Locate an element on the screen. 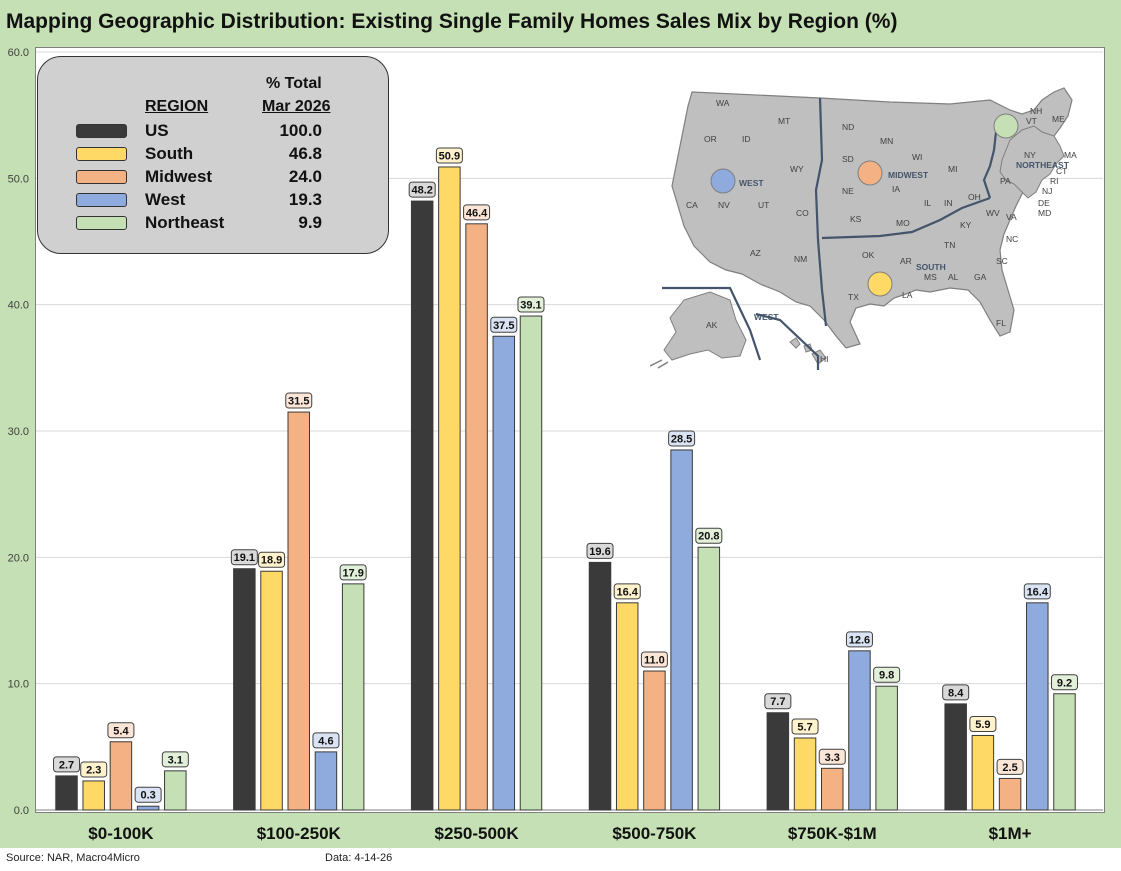 This screenshot has width=1121, height=871. west-inset-border is located at coordinates (741, 328).